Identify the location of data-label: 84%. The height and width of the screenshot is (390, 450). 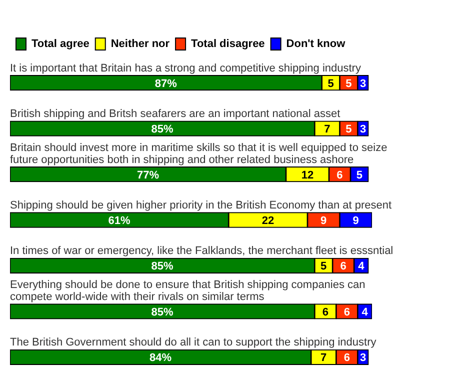
(161, 358).